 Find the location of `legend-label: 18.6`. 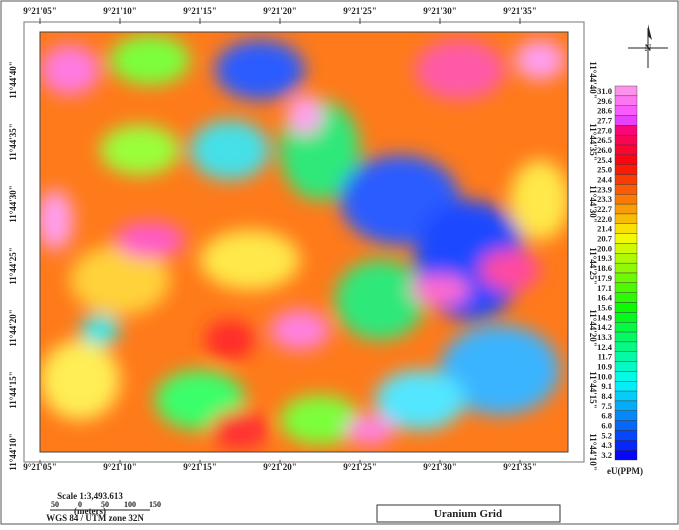

legend-label: 18.6 is located at coordinates (604, 268).